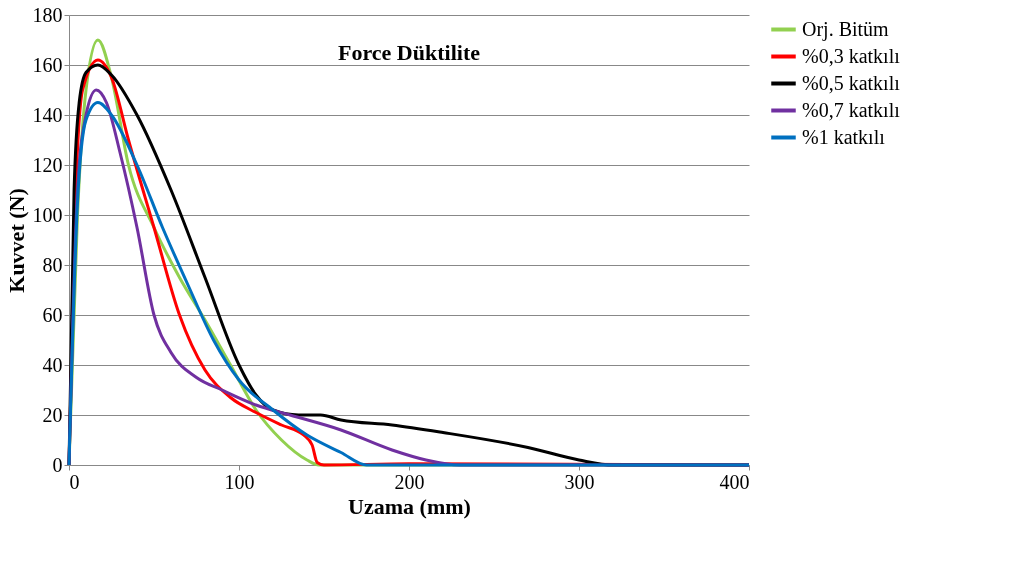  What do you see at coordinates (846, 29) in the screenshot?
I see `legend-label: Orj. Bitüm` at bounding box center [846, 29].